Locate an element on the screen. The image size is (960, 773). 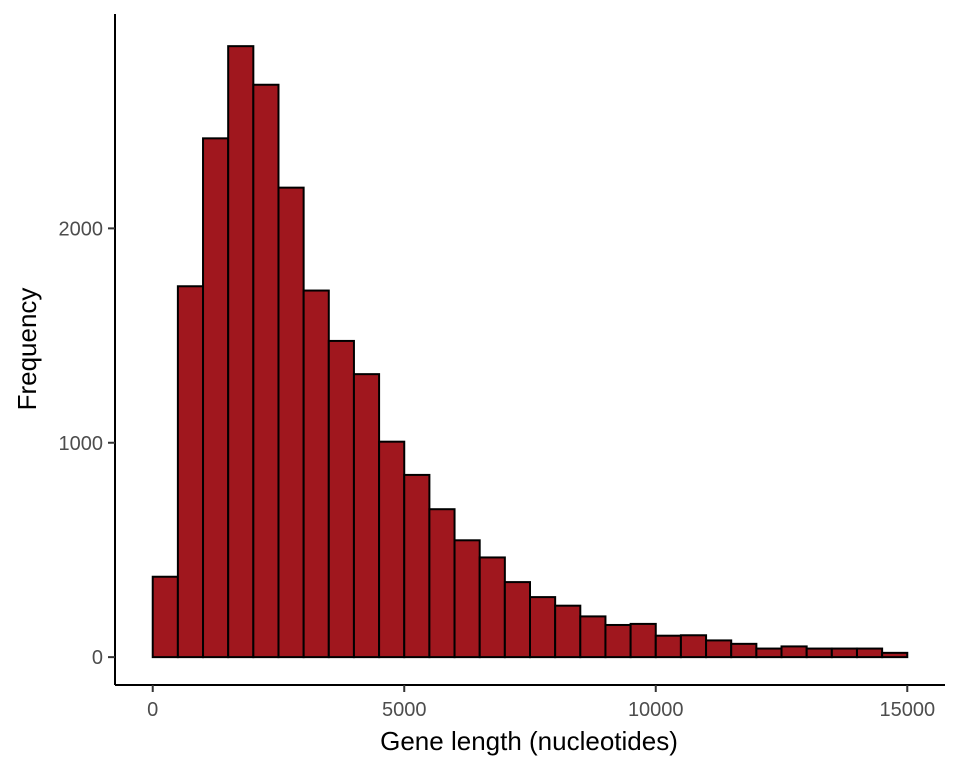
y-tick-label: 2000 is located at coordinates (81, 229).